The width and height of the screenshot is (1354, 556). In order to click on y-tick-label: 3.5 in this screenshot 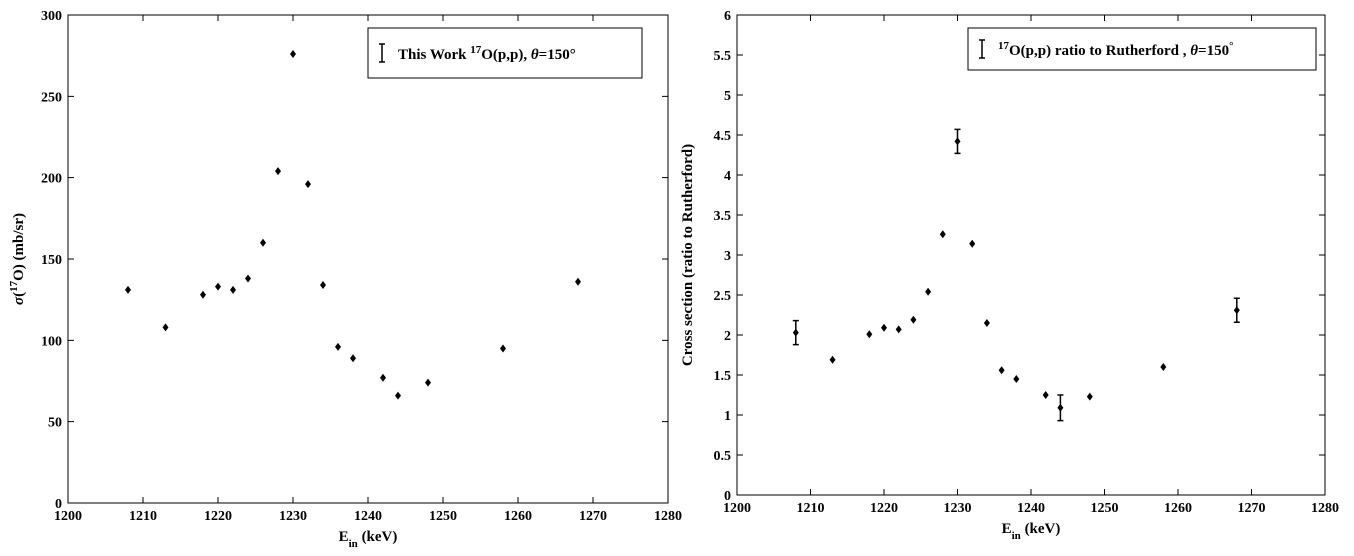, I will do `click(723, 216)`.